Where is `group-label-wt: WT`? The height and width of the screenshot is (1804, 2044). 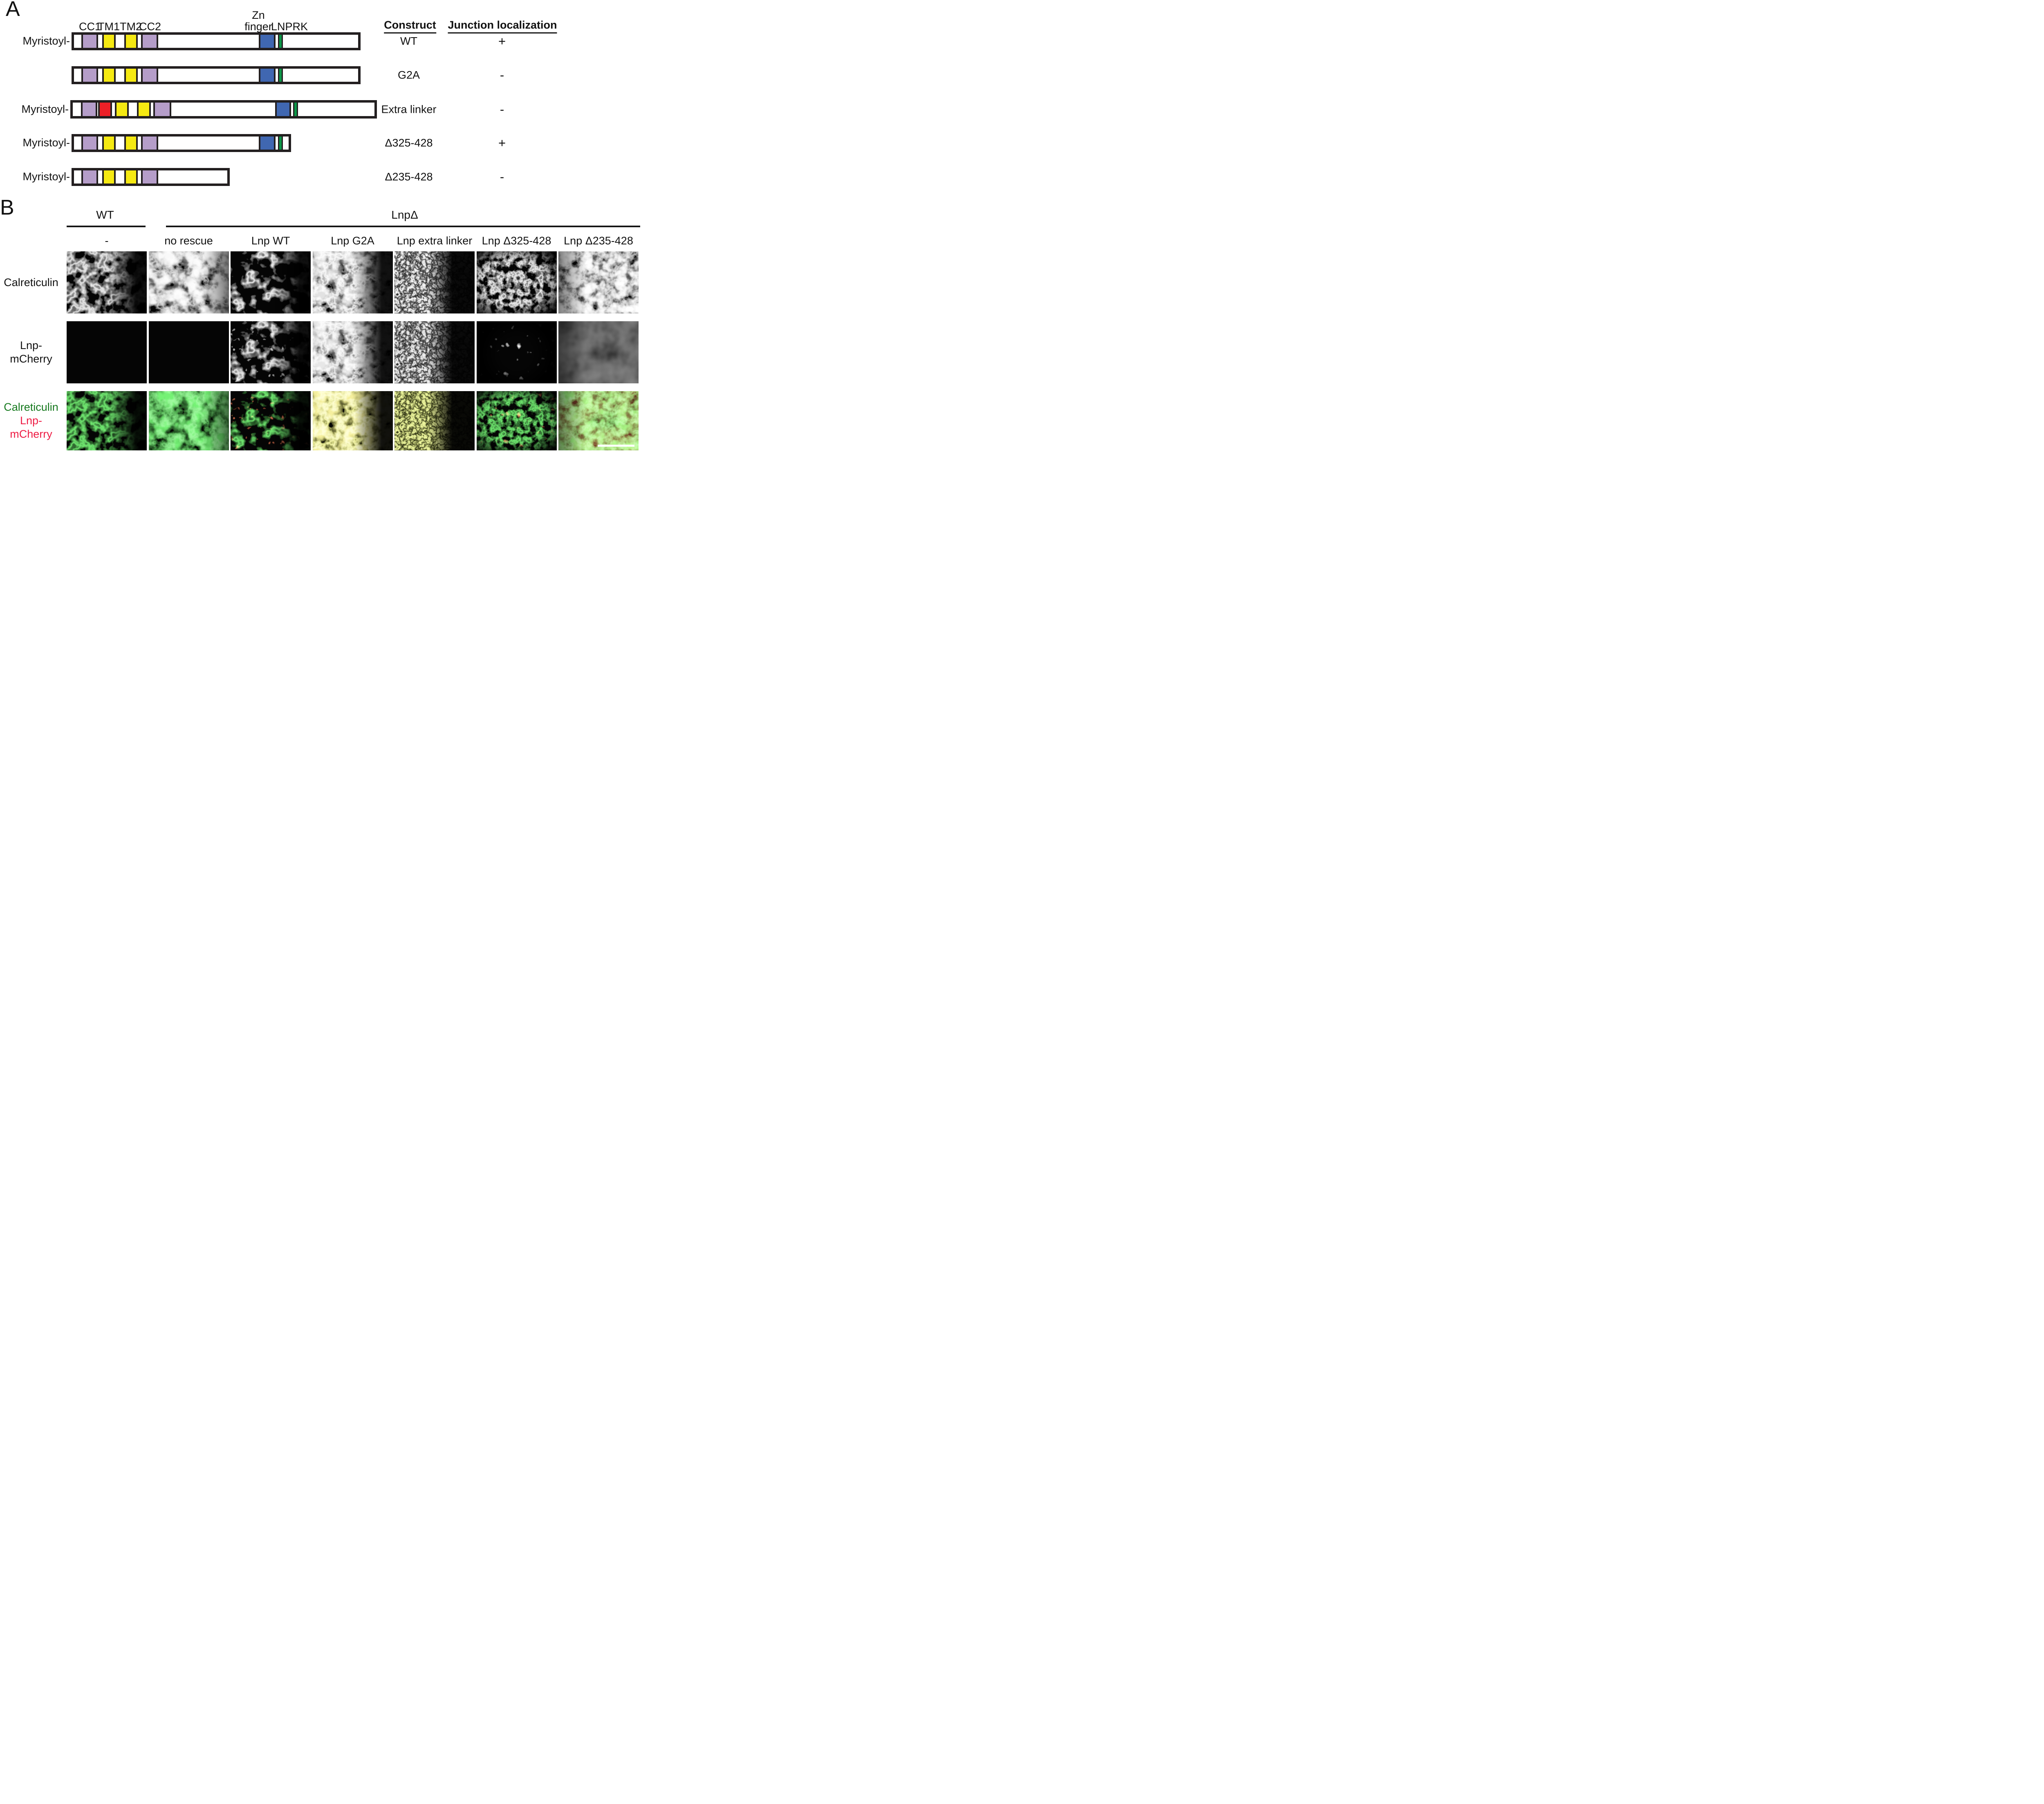
group-label-wt: WT is located at coordinates (105, 215).